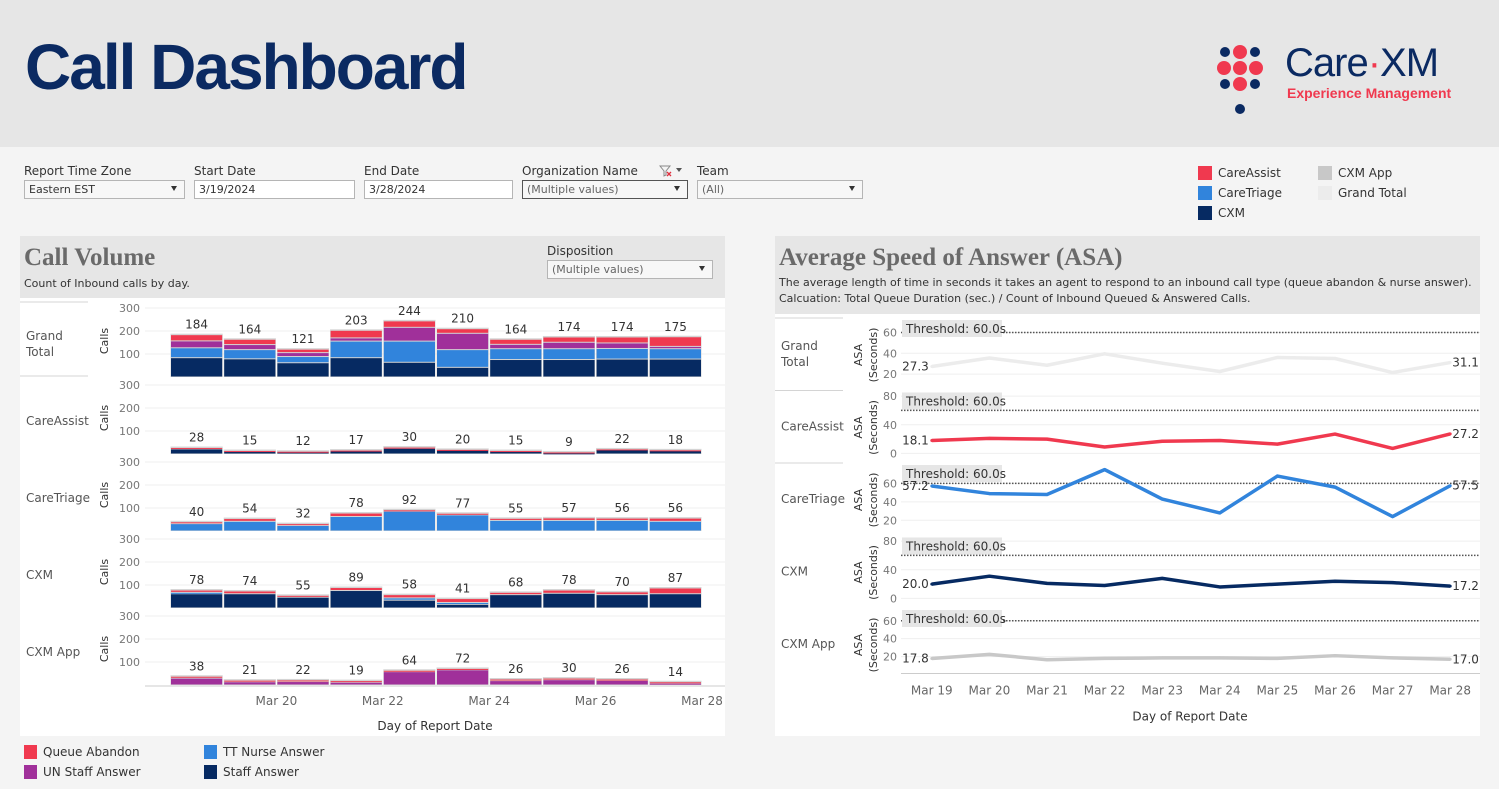 Image resolution: width=1499 pixels, height=789 pixels. I want to click on row-label-caretriage: CareTriage, so click(813, 499).